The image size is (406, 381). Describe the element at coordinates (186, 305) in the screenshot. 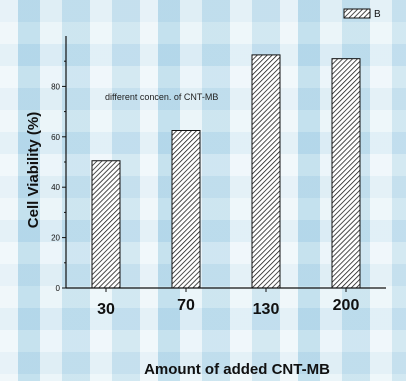

I see `x-tick-label: 70` at that location.